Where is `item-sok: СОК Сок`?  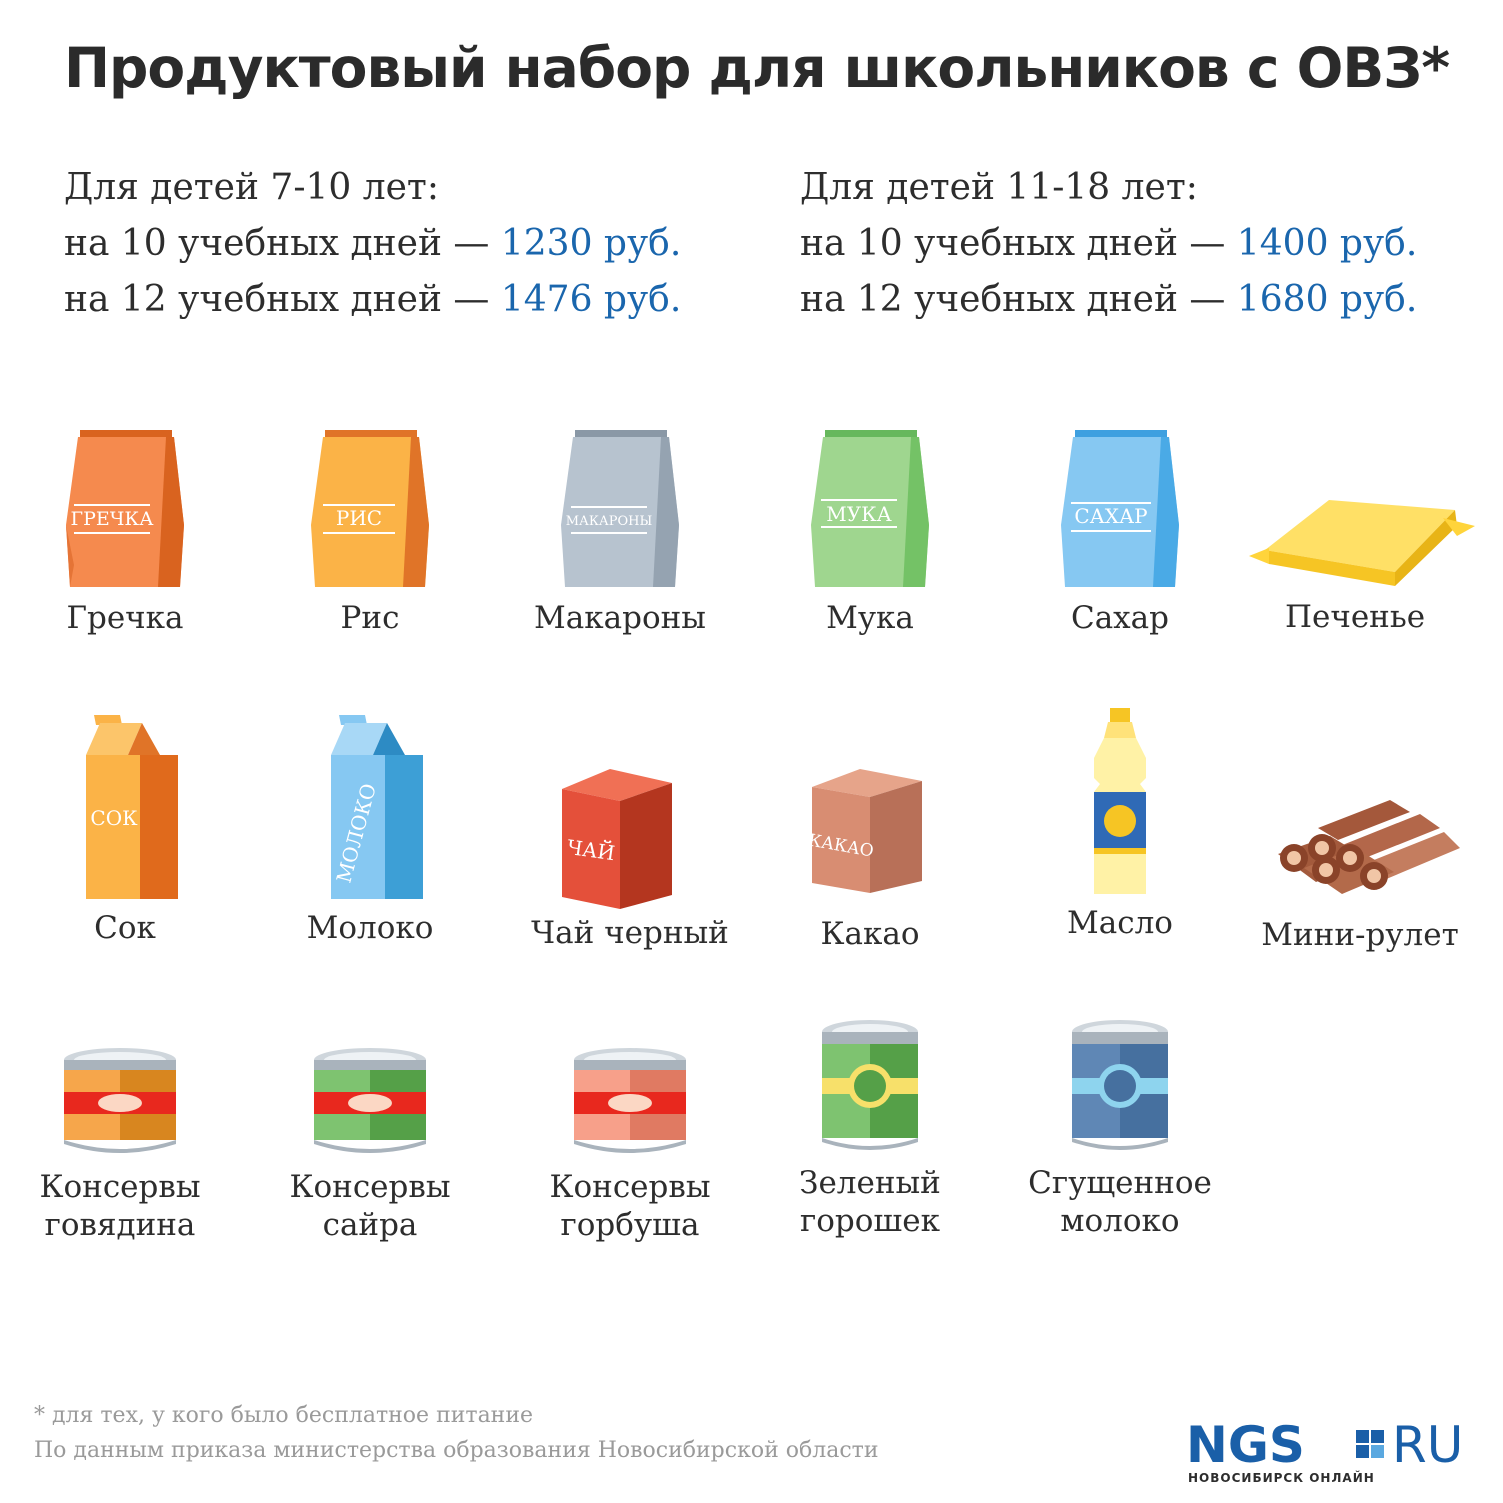 item-sok: СОК Сок is located at coordinates (125, 831).